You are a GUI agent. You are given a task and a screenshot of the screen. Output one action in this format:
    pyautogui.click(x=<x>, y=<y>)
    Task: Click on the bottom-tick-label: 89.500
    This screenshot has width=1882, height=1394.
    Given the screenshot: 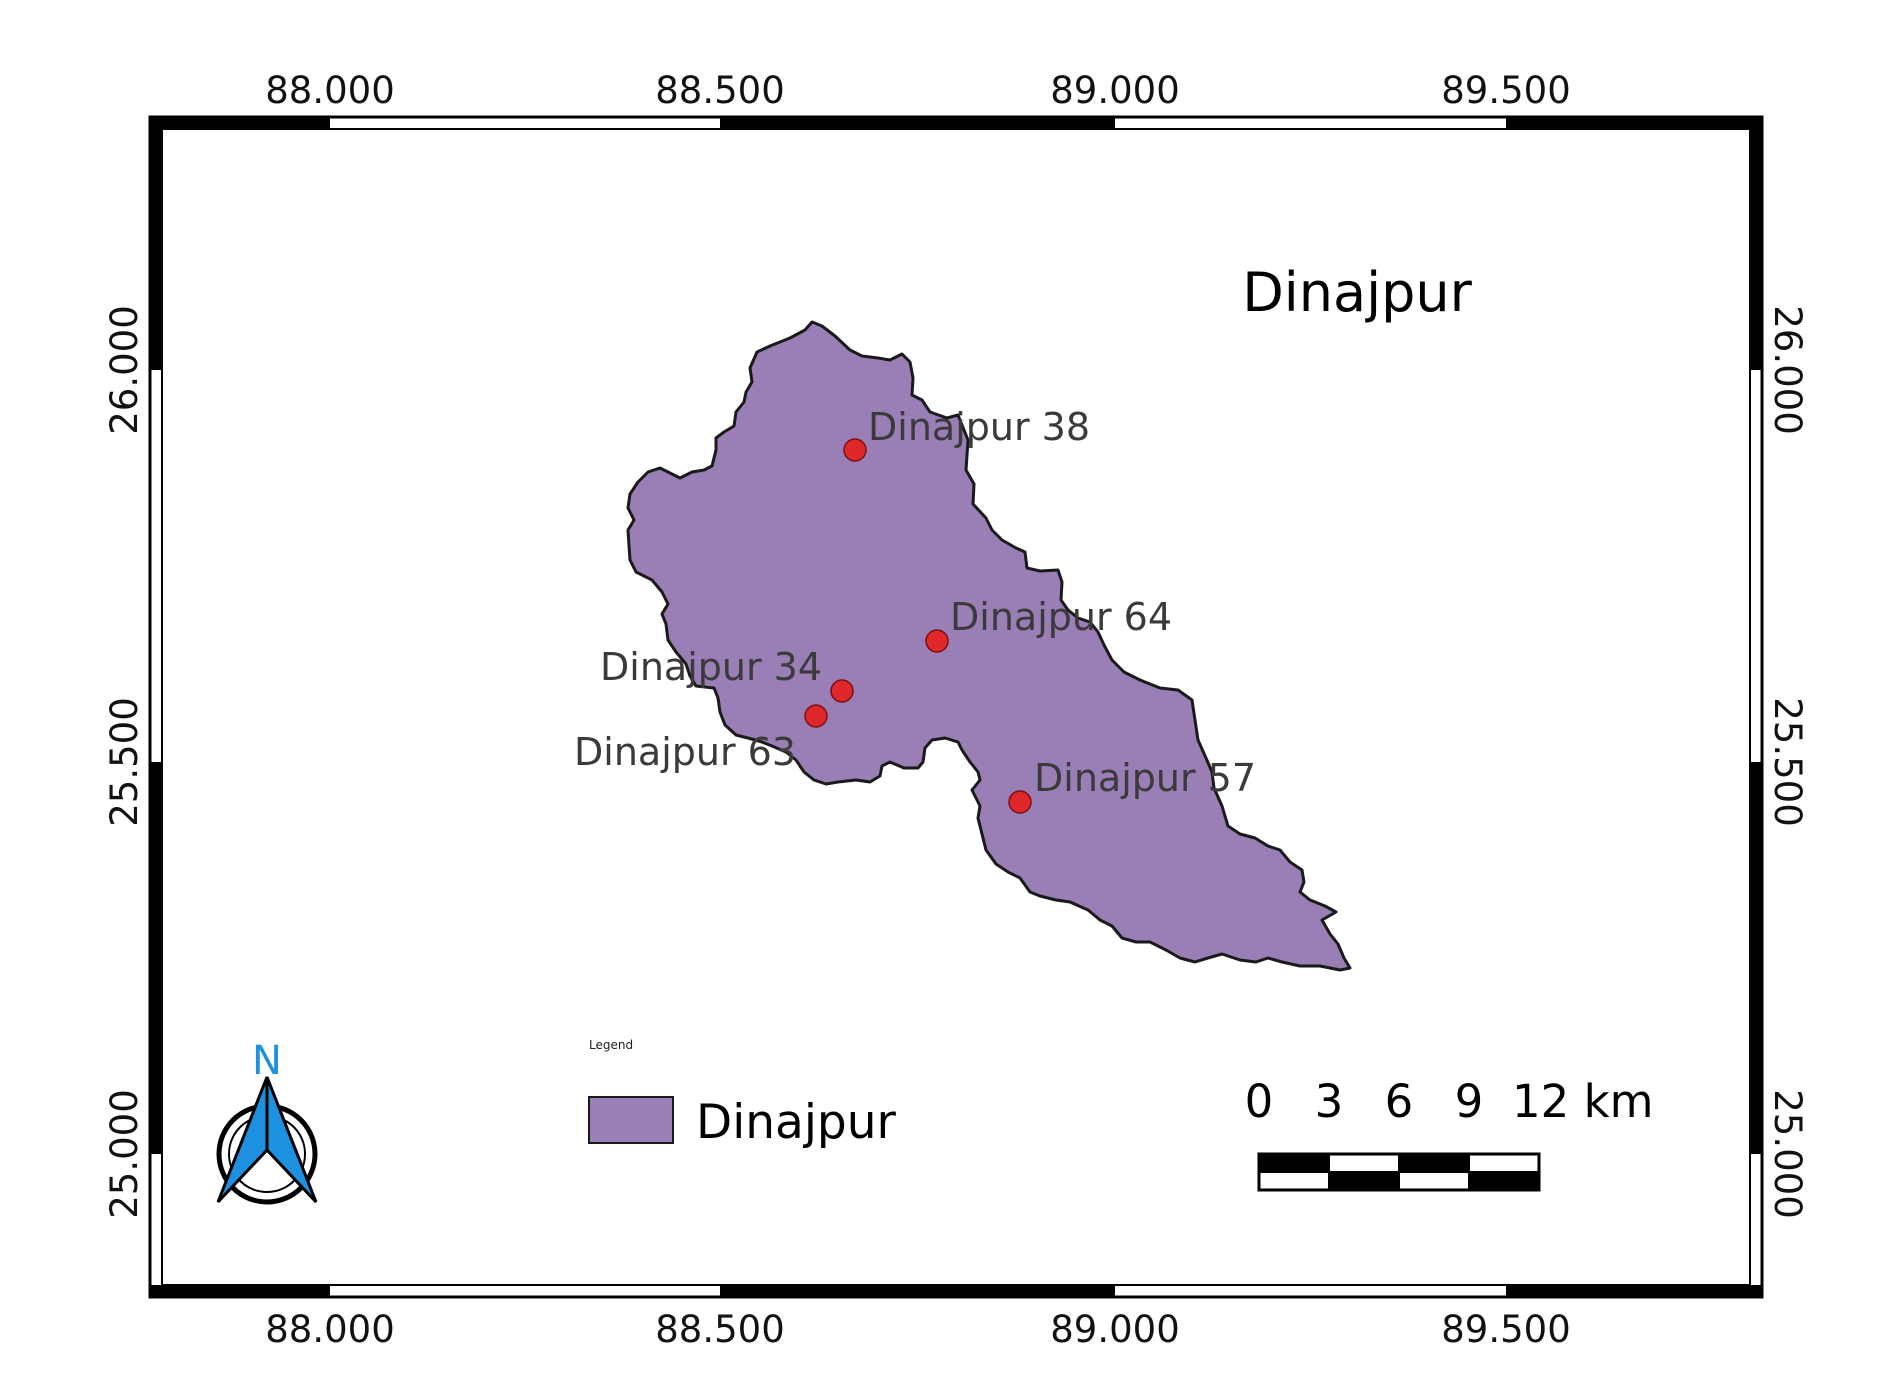 What is the action you would take?
    pyautogui.click(x=1505, y=1329)
    